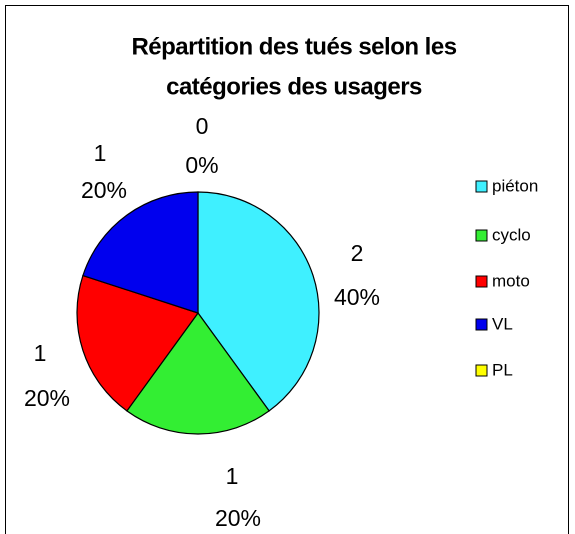 This screenshot has width=575, height=534. Describe the element at coordinates (511, 280) in the screenshot. I see `legend-label: moto` at that location.